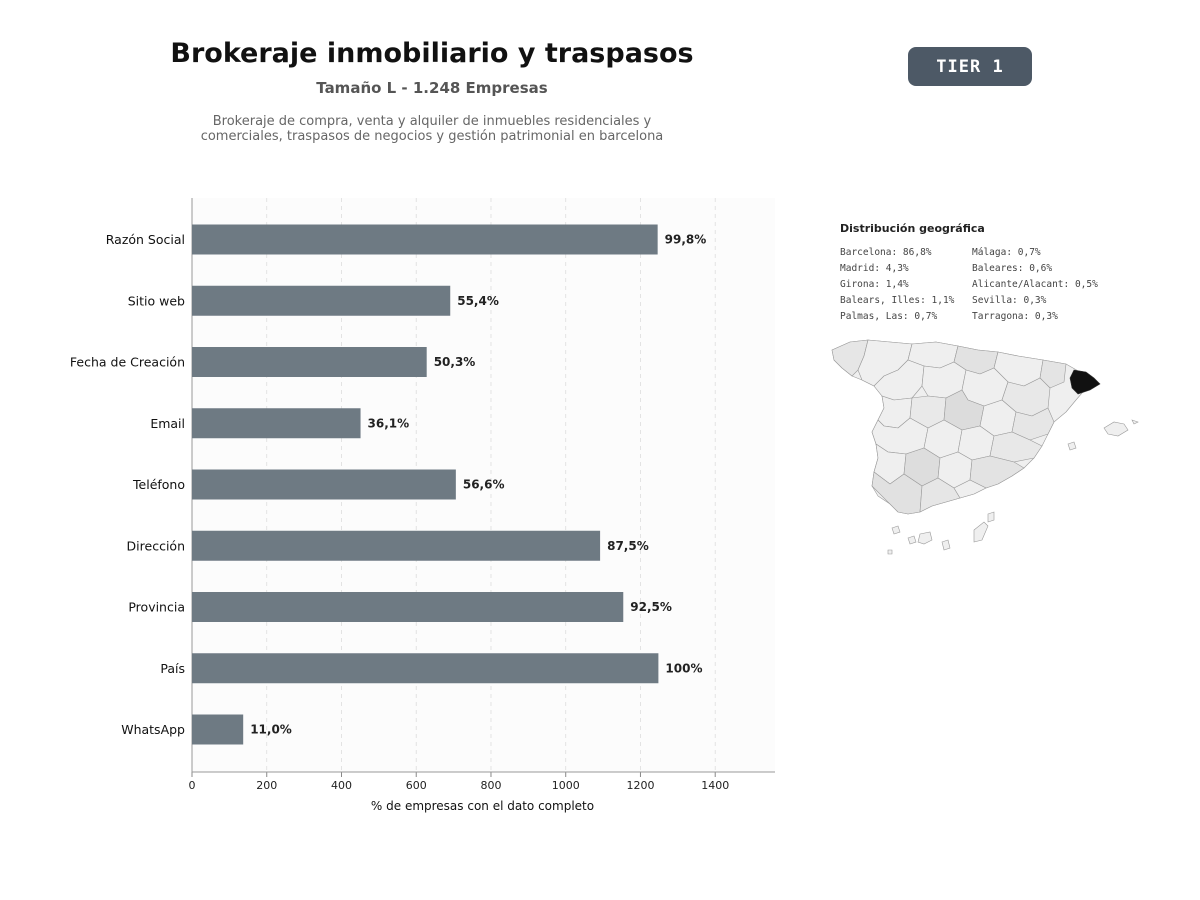 Image resolution: width=1200 pixels, height=900 pixels. Describe the element at coordinates (985, 447) in the screenshot. I see `spain-map` at that location.